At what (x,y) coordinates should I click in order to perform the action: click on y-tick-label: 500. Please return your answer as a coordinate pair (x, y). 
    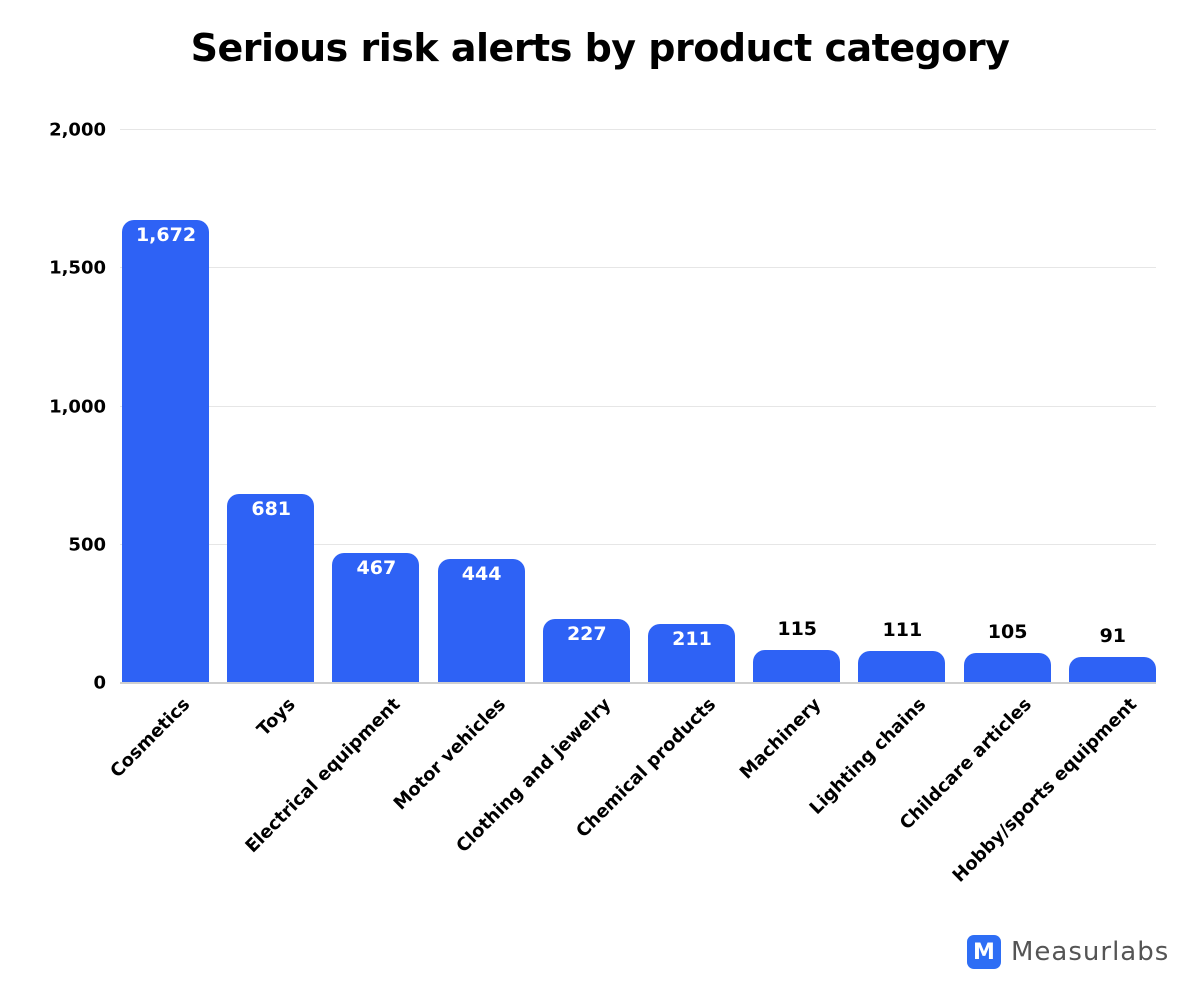
    Looking at the image, I should click on (87, 545).